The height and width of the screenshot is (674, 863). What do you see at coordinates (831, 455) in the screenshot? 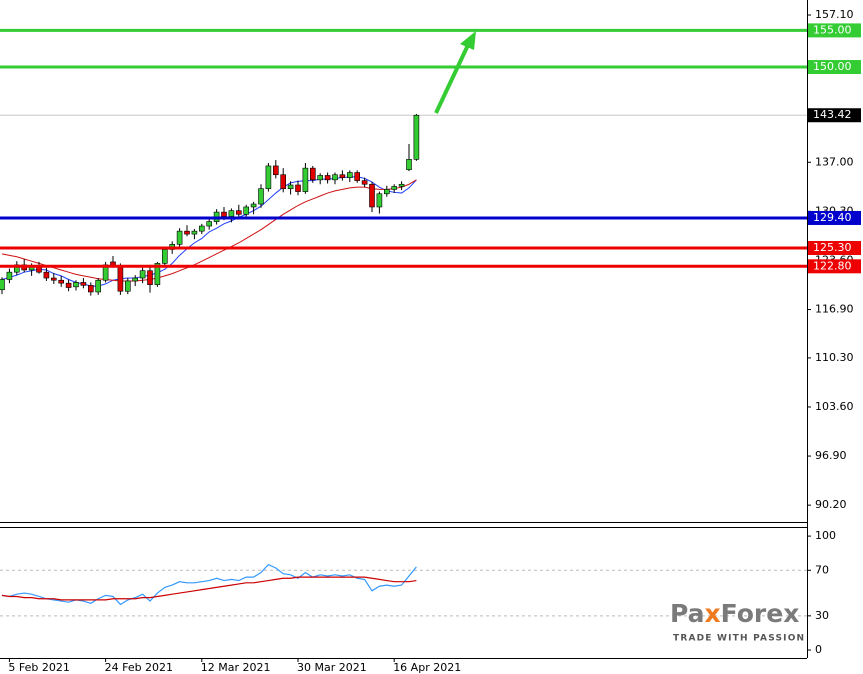
I see `y-tick-label: 96.90` at bounding box center [831, 455].